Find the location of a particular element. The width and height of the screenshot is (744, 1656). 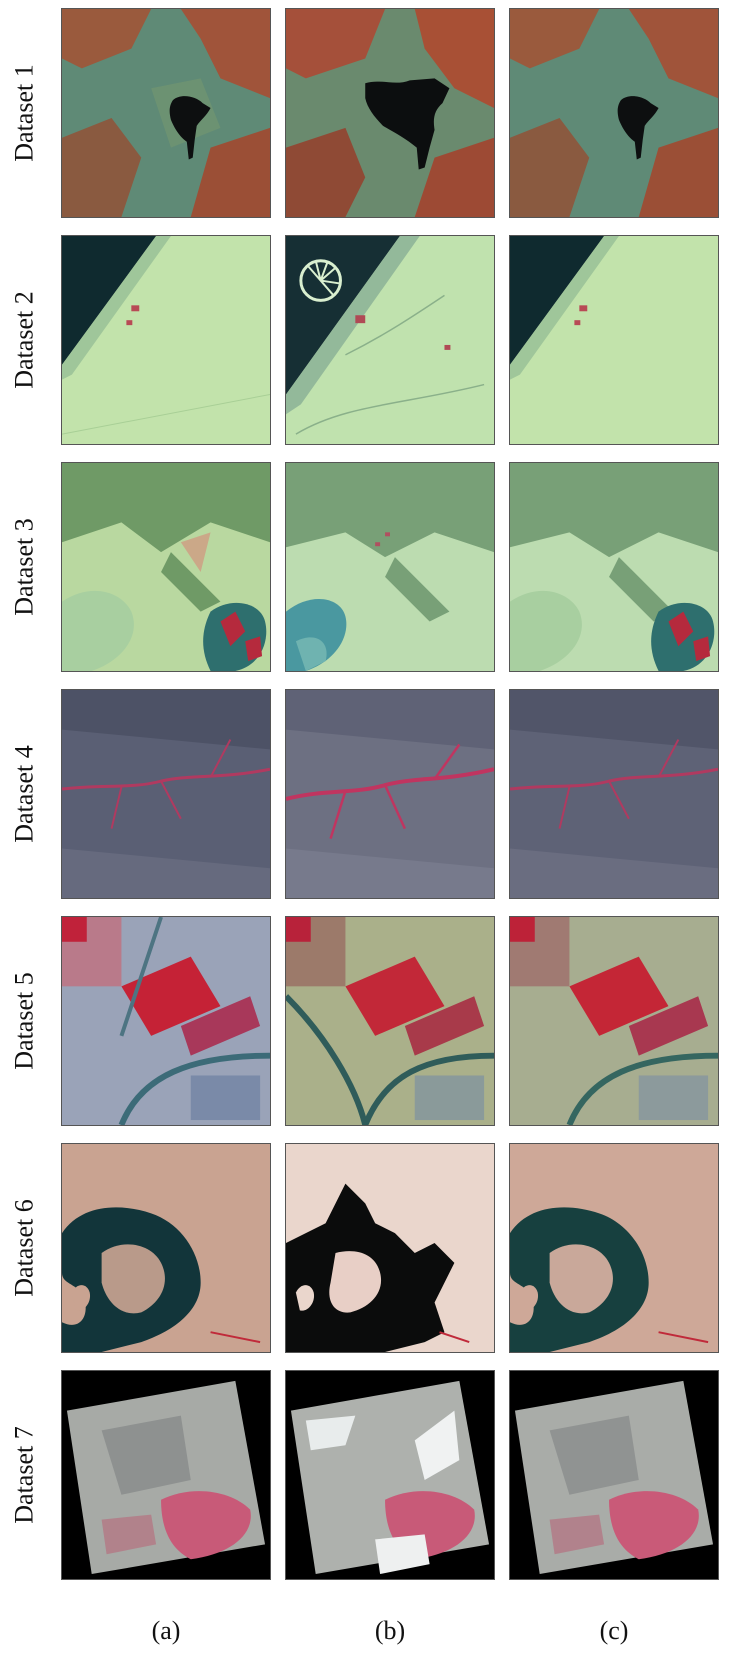

row-label-text: Dataset 6 is located at coordinates (24, 1248).